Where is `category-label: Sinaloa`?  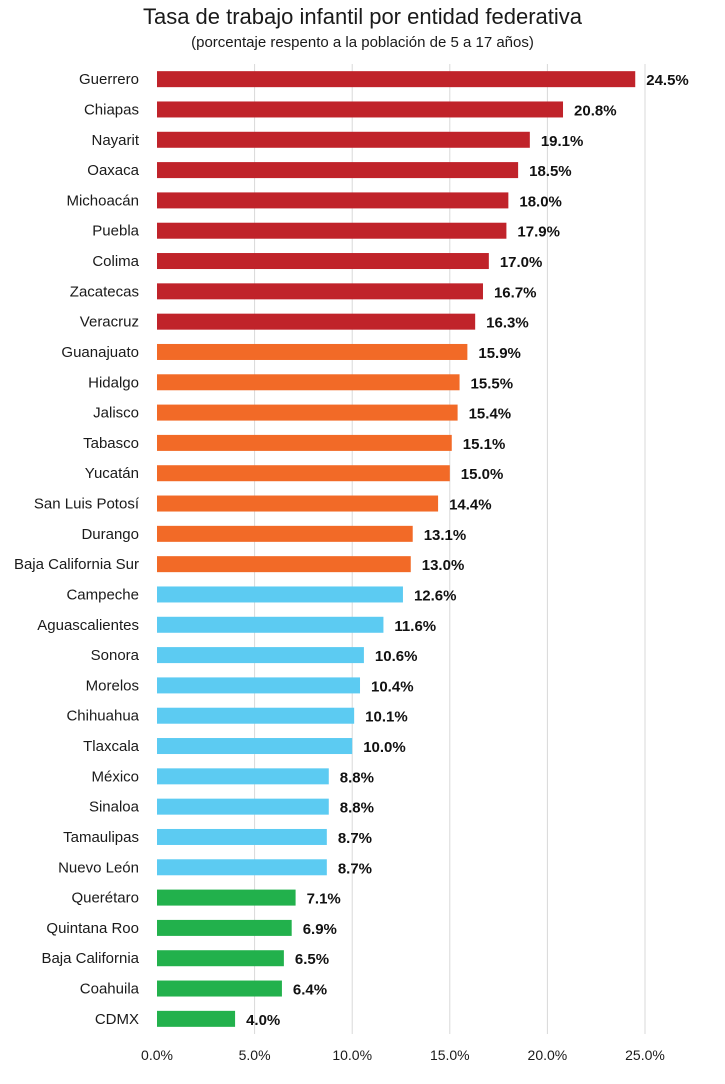
category-label: Sinaloa is located at coordinates (114, 807).